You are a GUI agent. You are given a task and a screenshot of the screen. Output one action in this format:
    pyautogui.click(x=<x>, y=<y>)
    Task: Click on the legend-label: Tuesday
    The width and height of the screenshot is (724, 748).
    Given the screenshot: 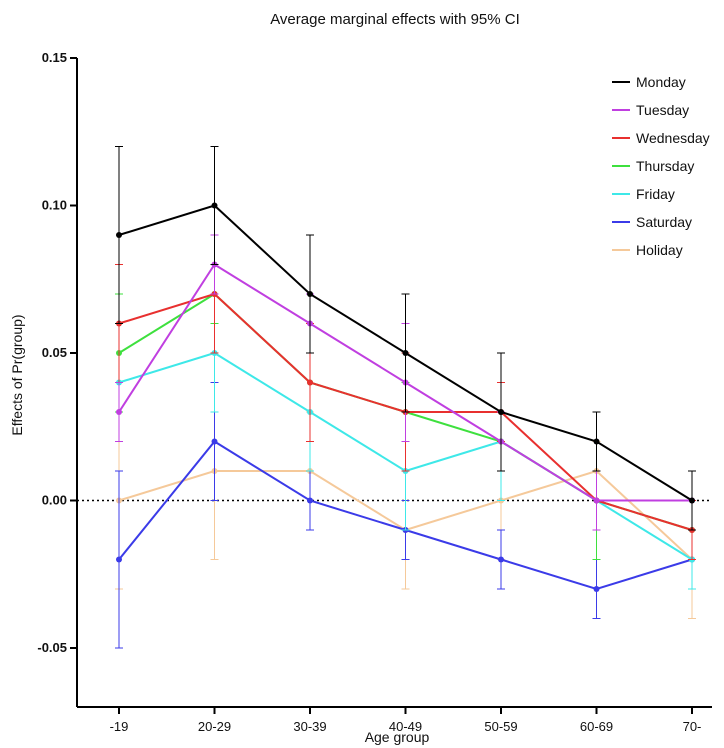 What is the action you would take?
    pyautogui.click(x=662, y=110)
    